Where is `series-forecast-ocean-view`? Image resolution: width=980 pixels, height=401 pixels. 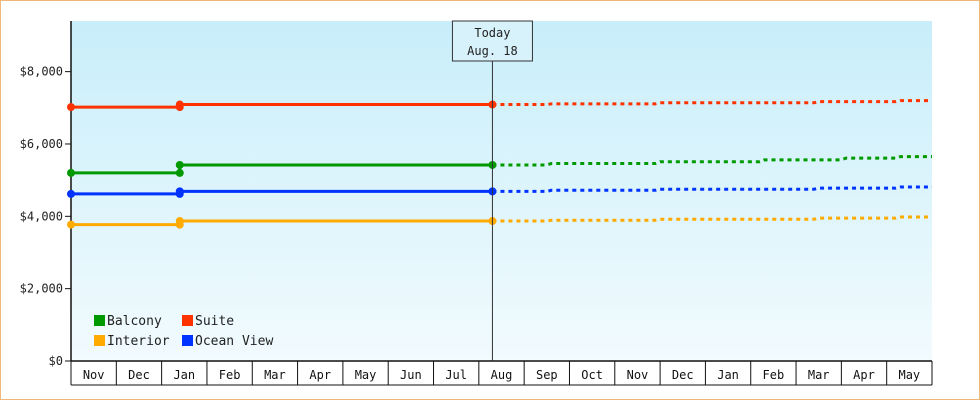 series-forecast-ocean-view is located at coordinates (712, 189).